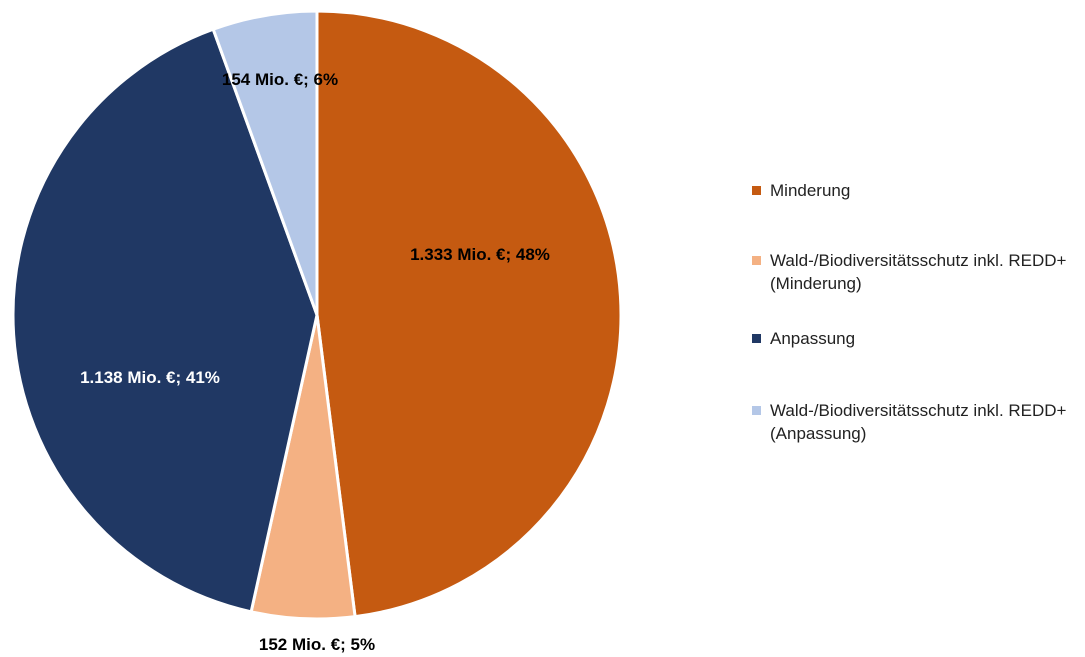 This screenshot has height=657, width=1085. Describe the element at coordinates (317, 644) in the screenshot. I see `data-label: 152 Mio. €; 5%` at that location.